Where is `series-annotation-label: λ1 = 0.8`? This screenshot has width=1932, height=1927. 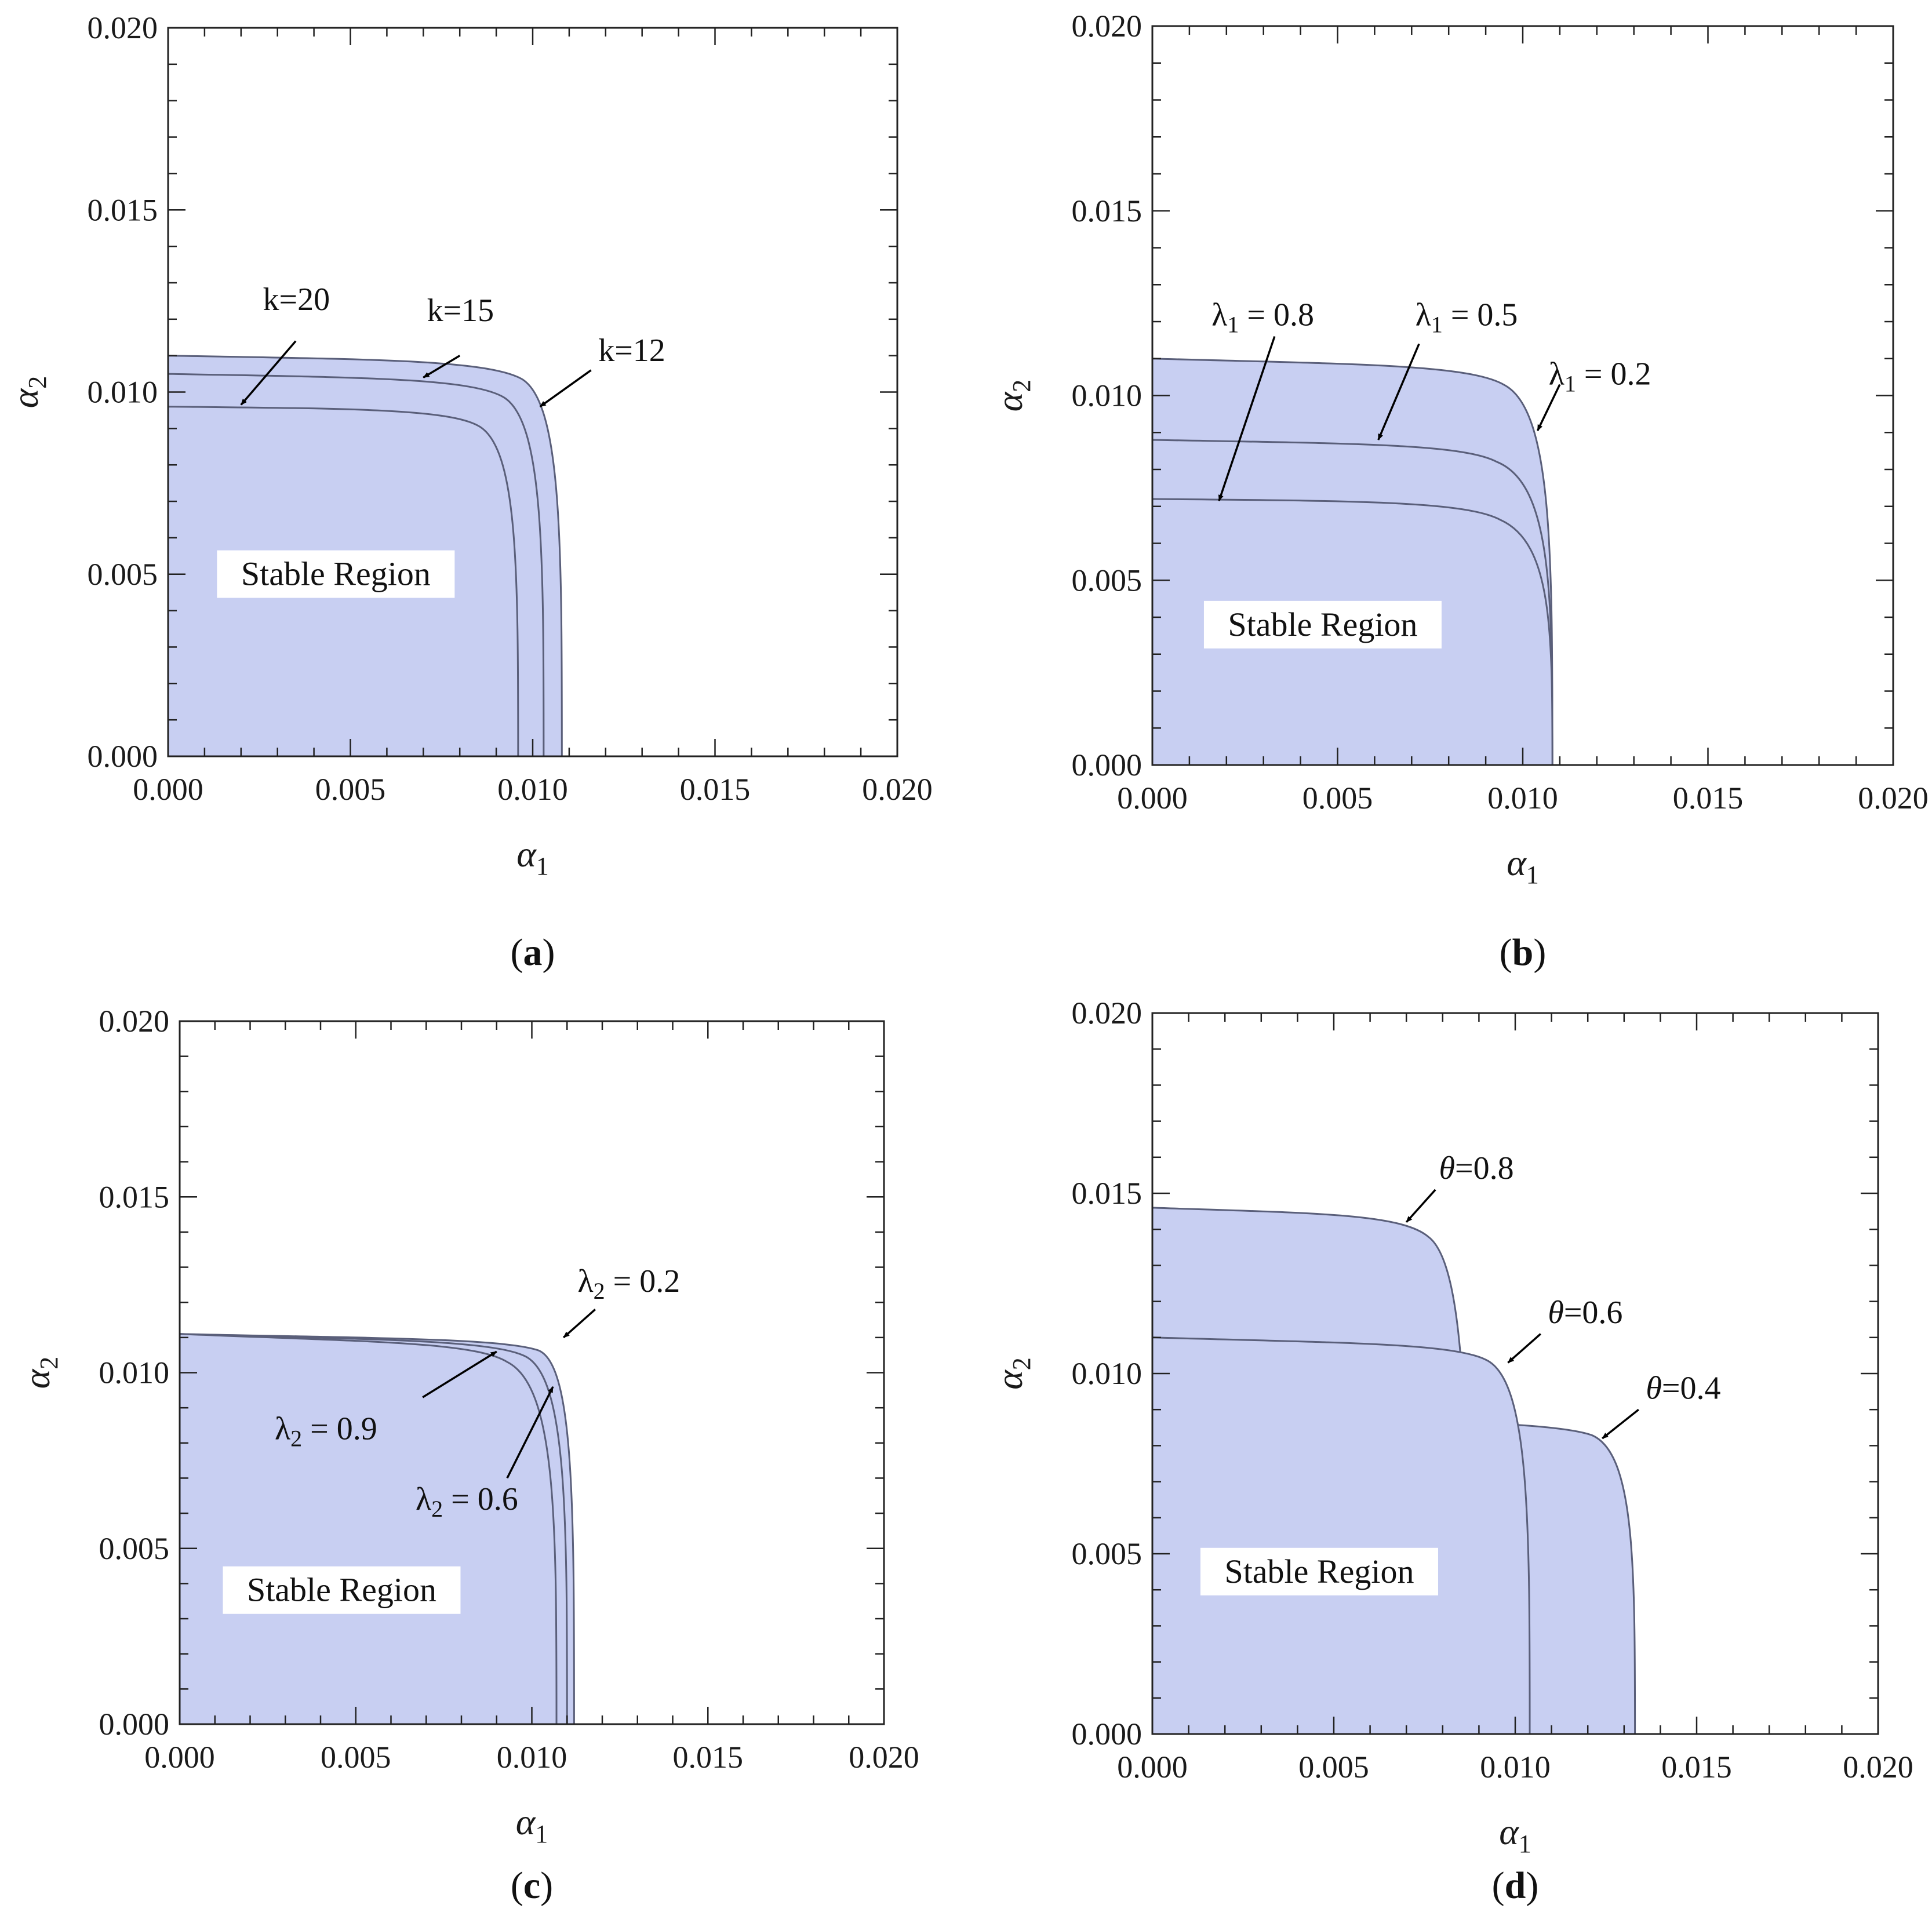 series-annotation-label: λ1 = 0.8 is located at coordinates (1262, 317).